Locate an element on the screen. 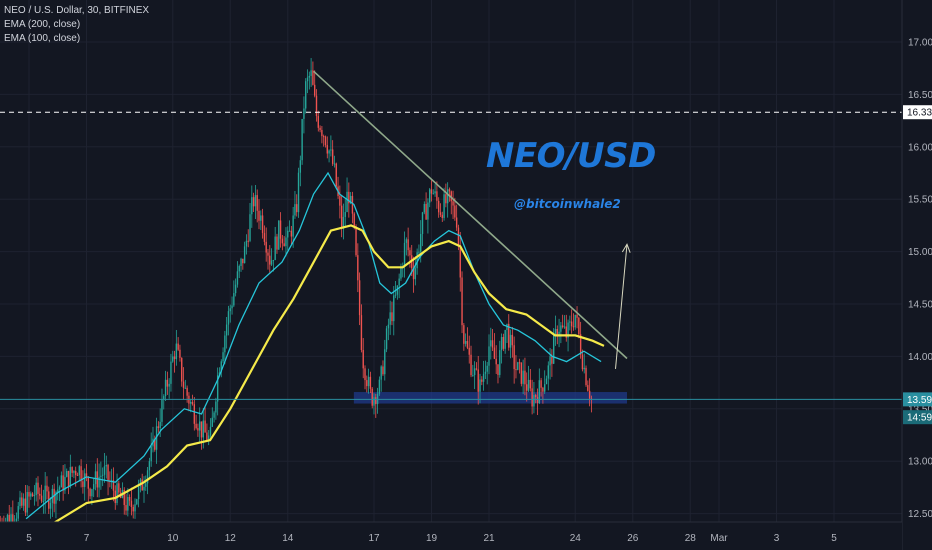 The image size is (932, 550). time-axis: 5 7 10 12 14 17 19 21 24 26 28 Mar 3 5 is located at coordinates (451, 535).